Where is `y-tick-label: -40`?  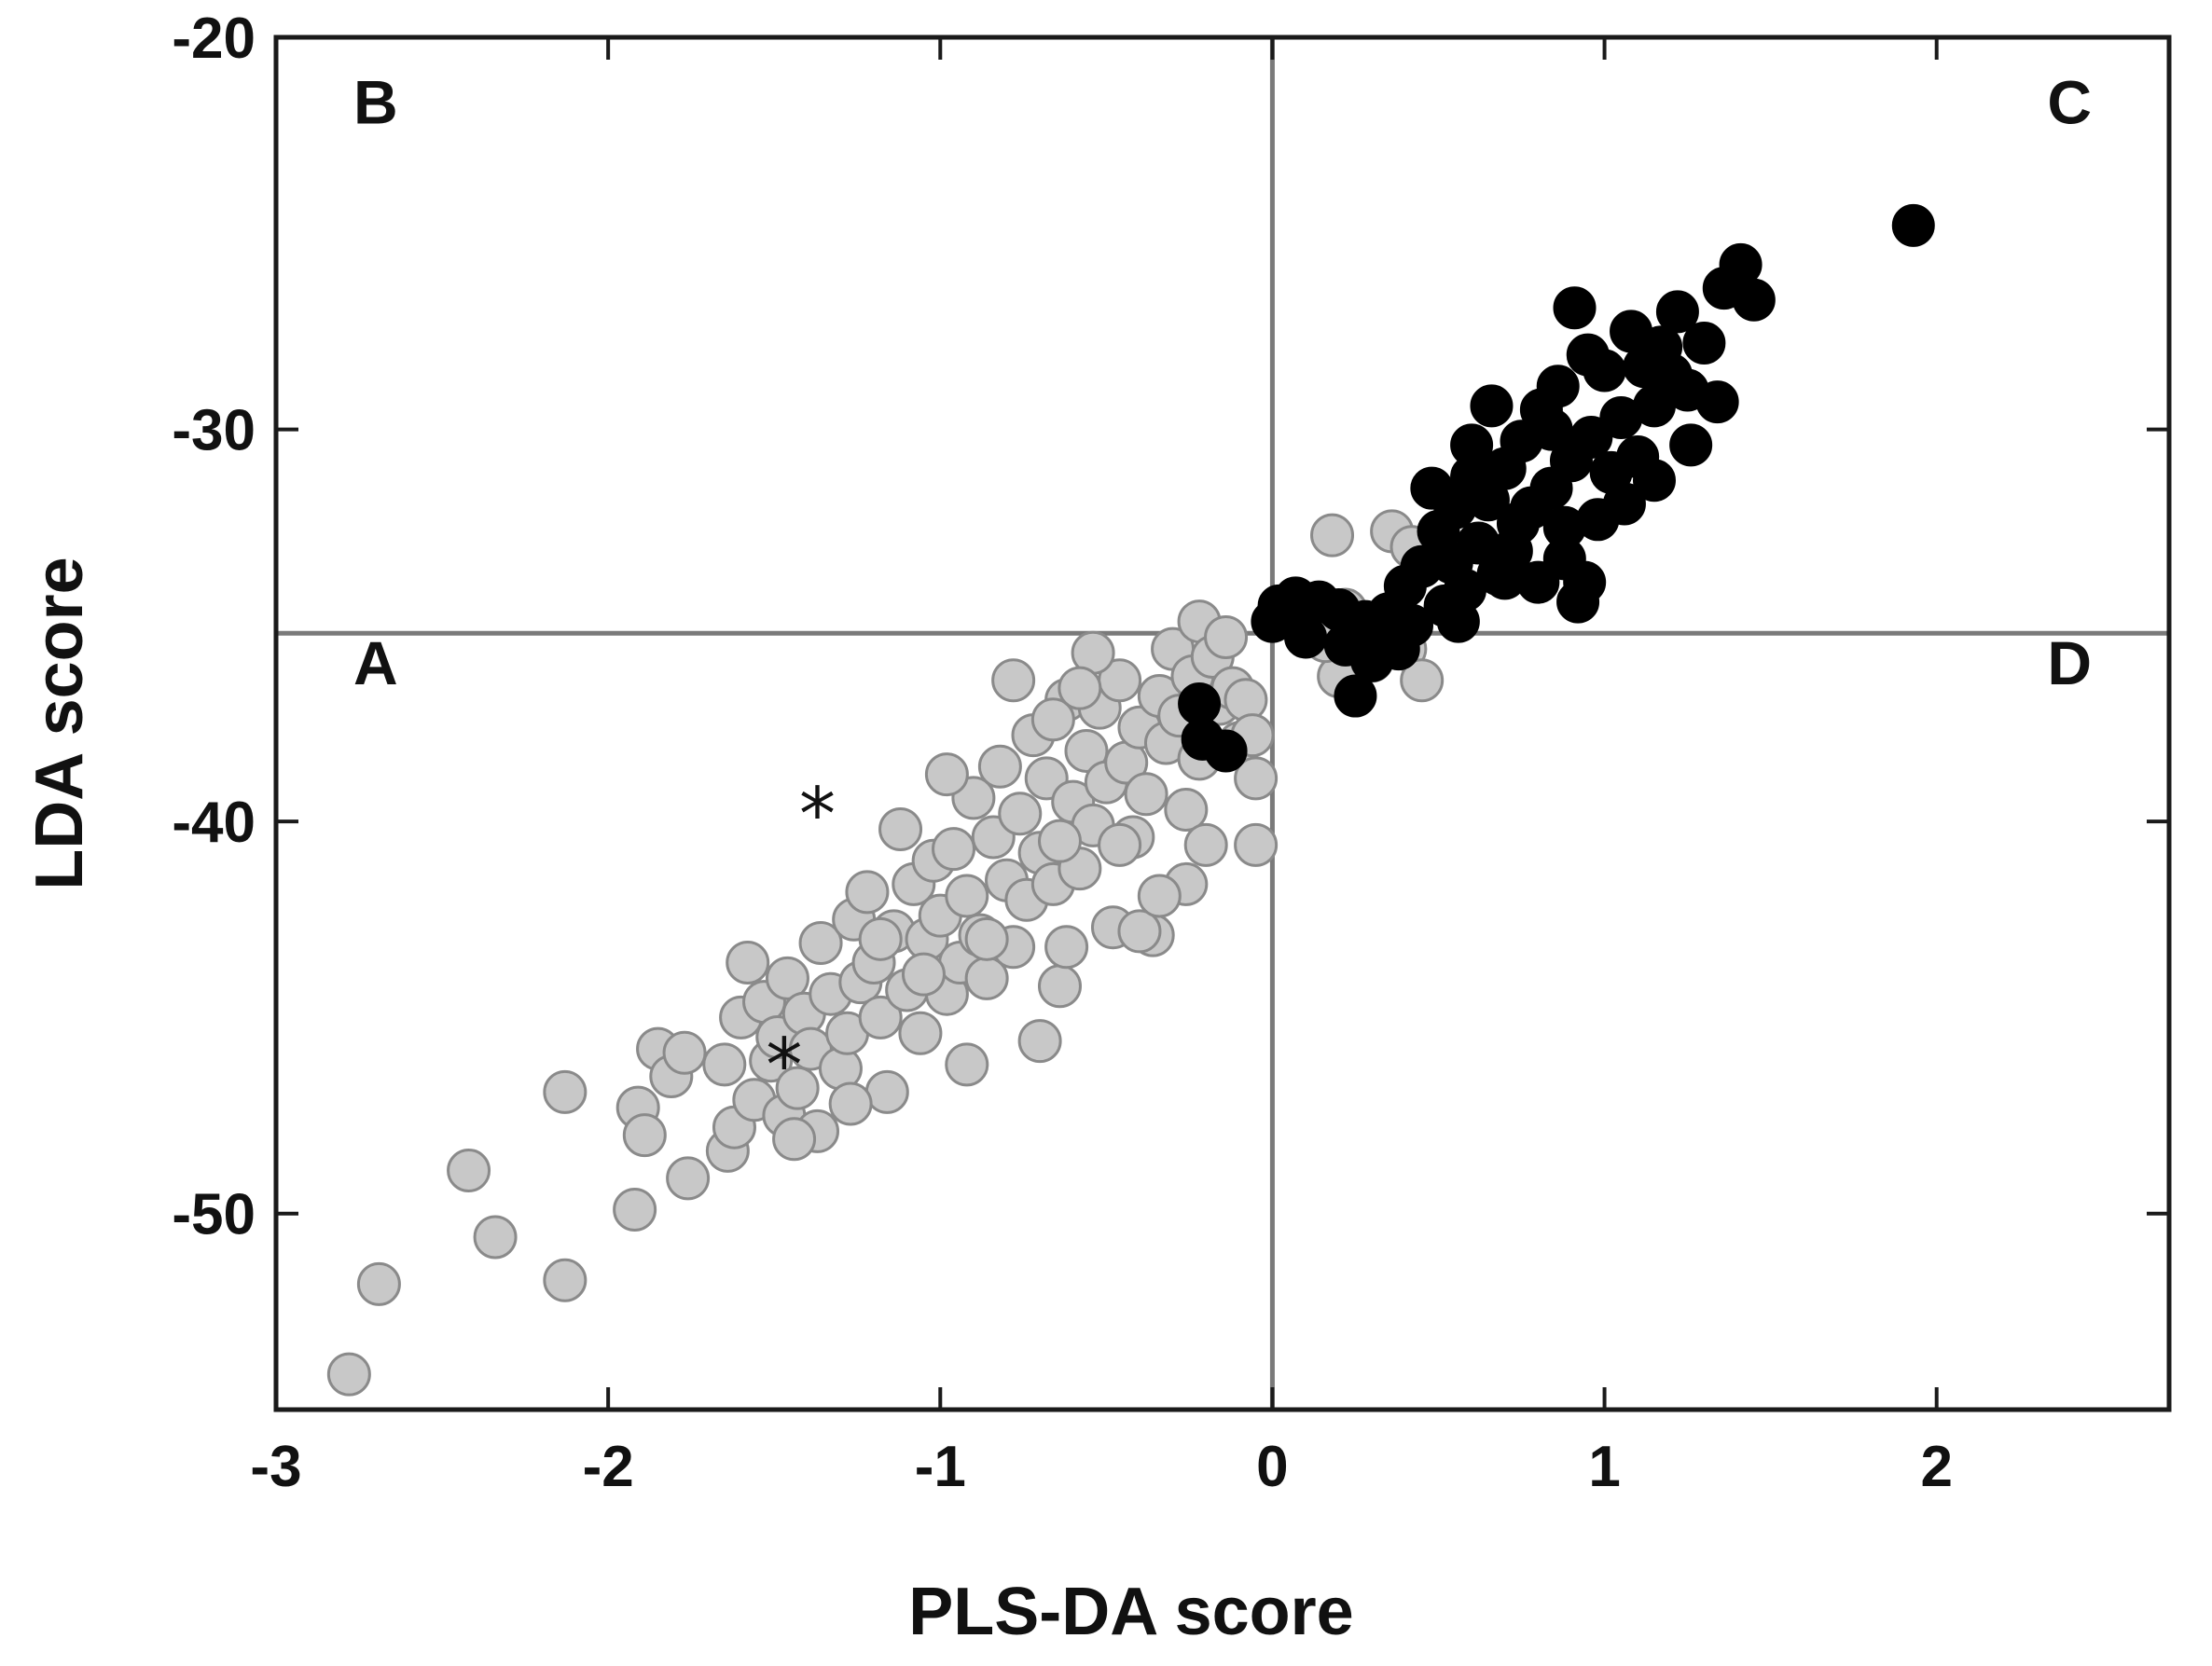
y-tick-label: -40 is located at coordinates (214, 823).